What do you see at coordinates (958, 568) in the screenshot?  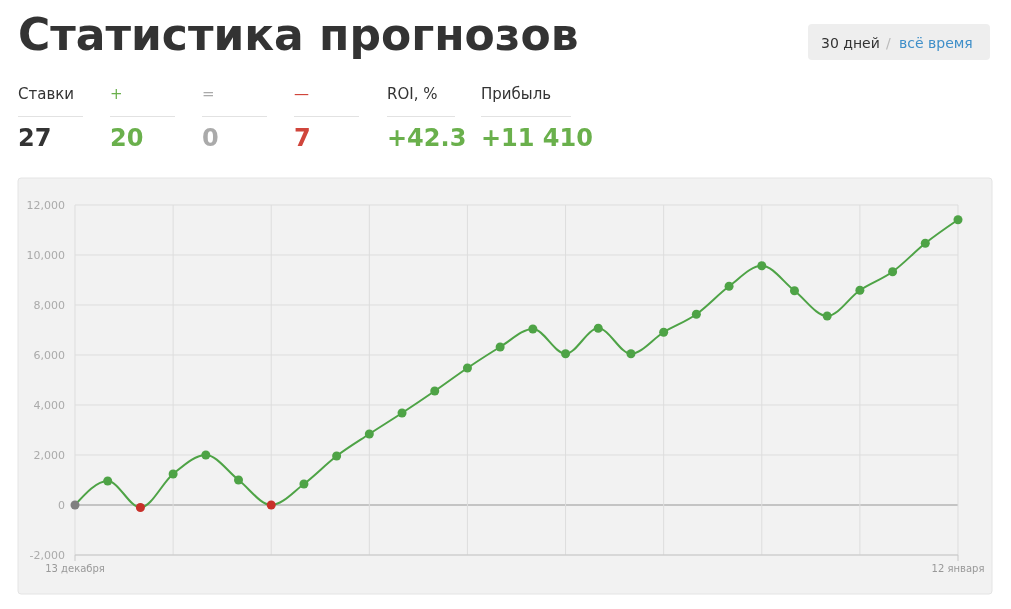 I see `x-tick-label: 12 января` at bounding box center [958, 568].